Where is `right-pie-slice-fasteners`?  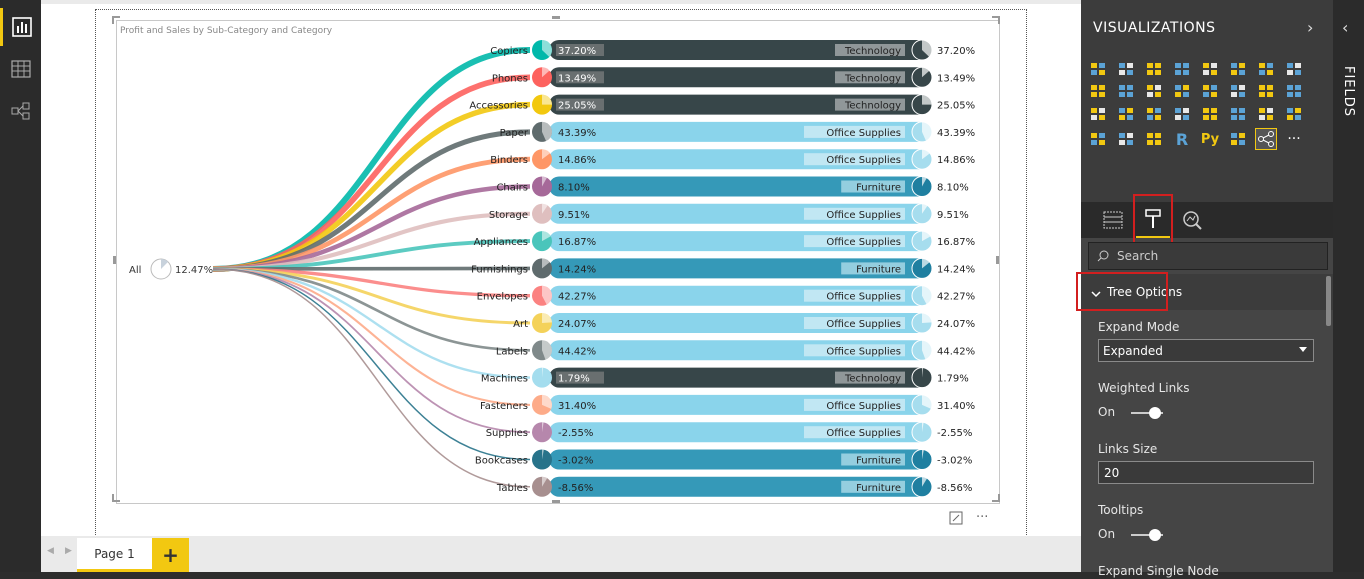
right-pie-slice-fasteners is located at coordinates (927, 401).